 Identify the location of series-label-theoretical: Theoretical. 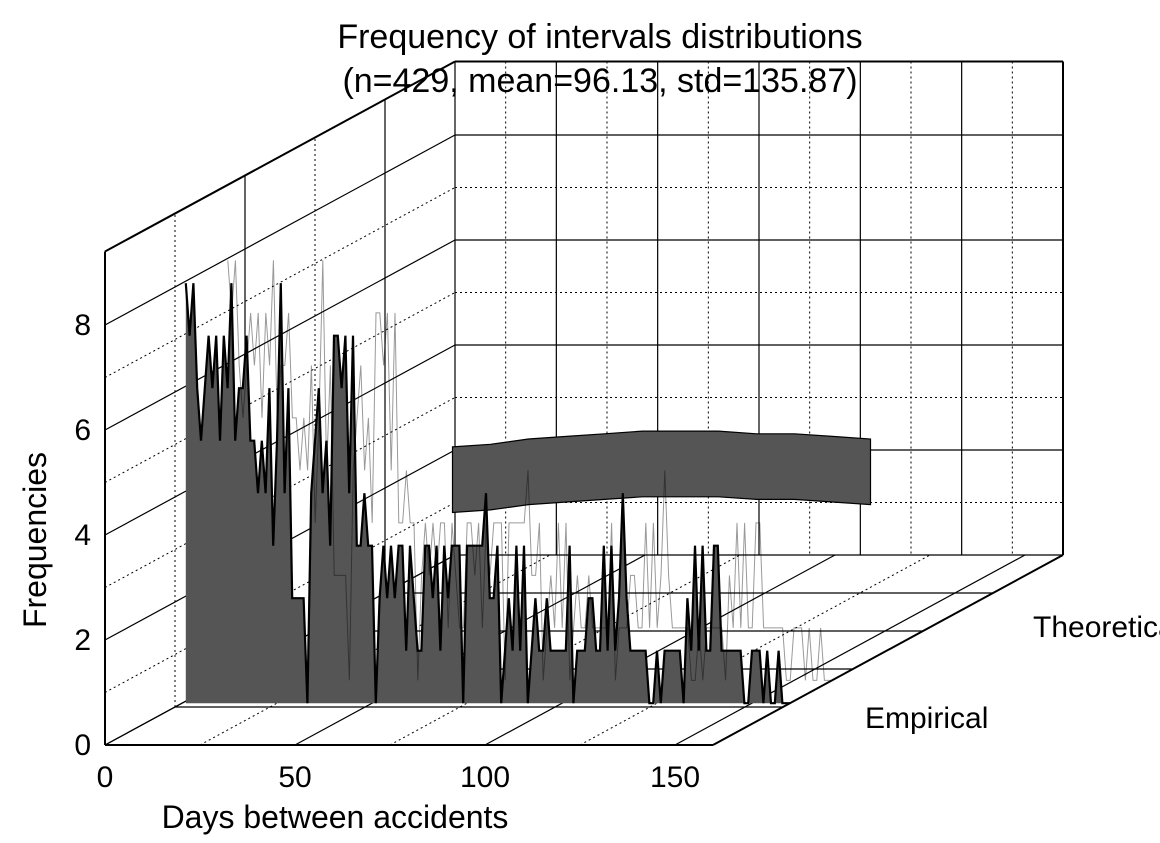
(1096, 627).